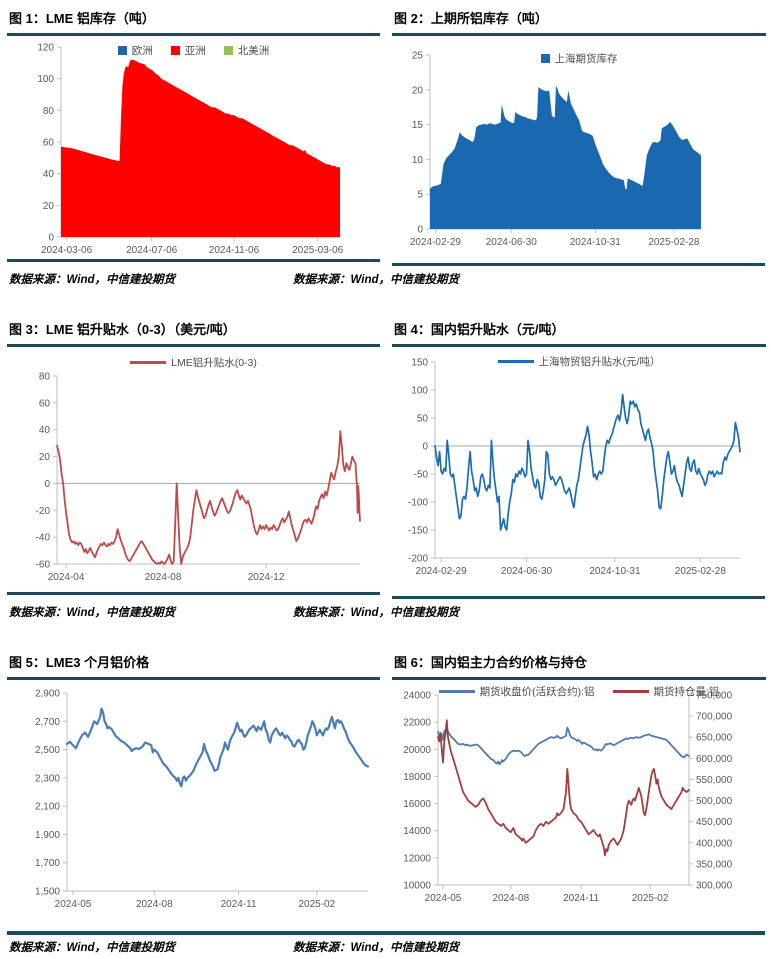  What do you see at coordinates (417, 696) in the screenshot?
I see `svg-text: 24000` at bounding box center [417, 696].